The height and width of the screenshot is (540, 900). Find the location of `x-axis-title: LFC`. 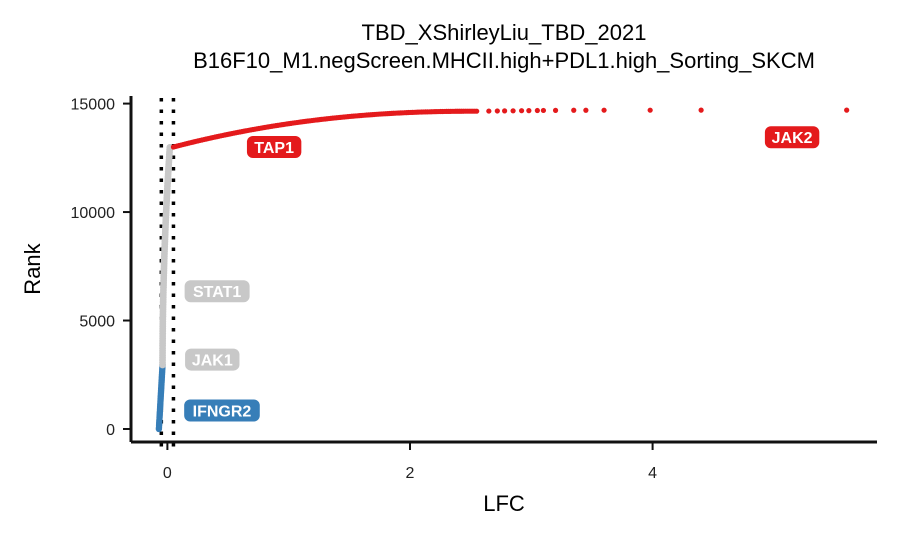

x-axis-title: LFC is located at coordinates (504, 503).